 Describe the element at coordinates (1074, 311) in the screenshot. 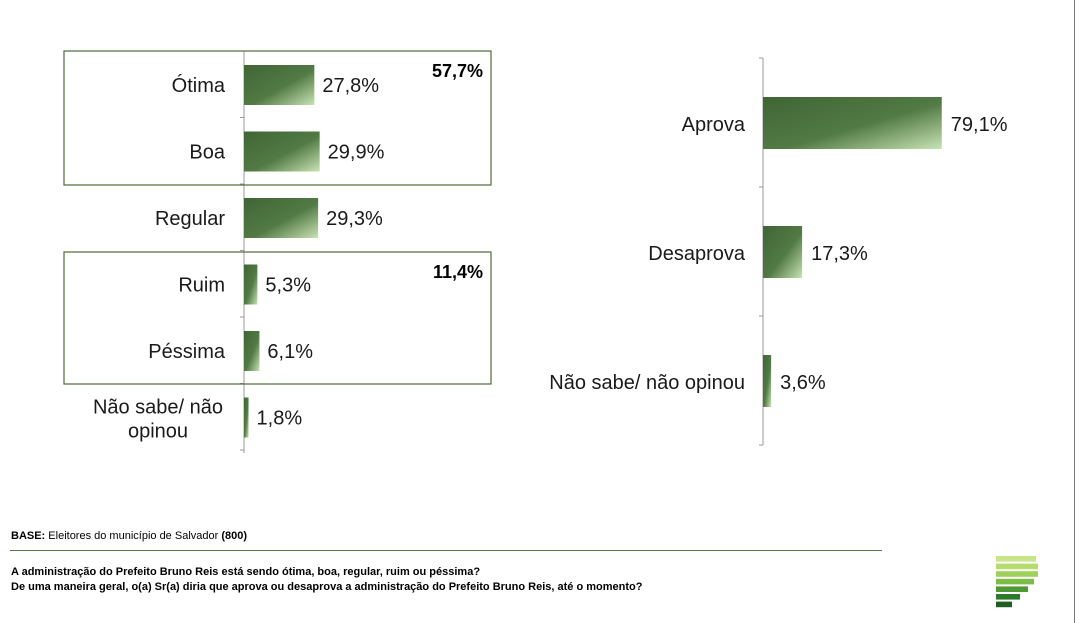

I see `page-edge-line` at that location.